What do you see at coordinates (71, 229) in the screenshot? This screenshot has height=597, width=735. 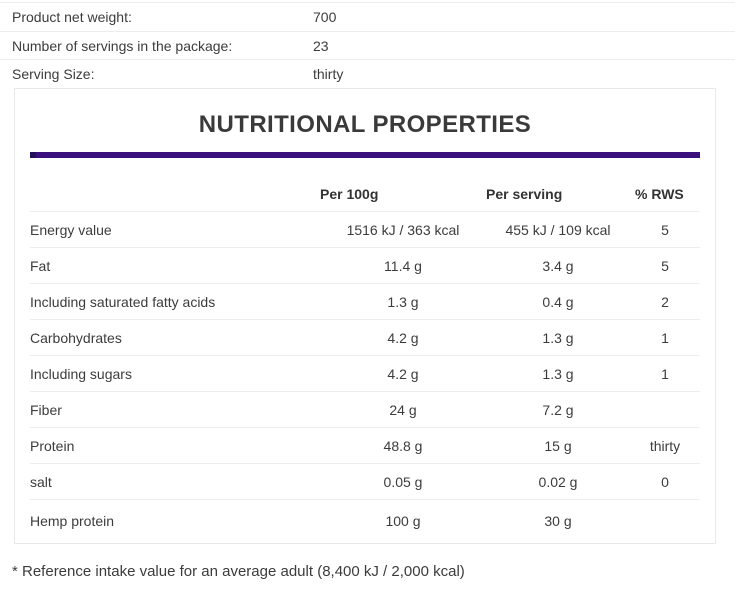 I see `nutrient-name: Energy value` at bounding box center [71, 229].